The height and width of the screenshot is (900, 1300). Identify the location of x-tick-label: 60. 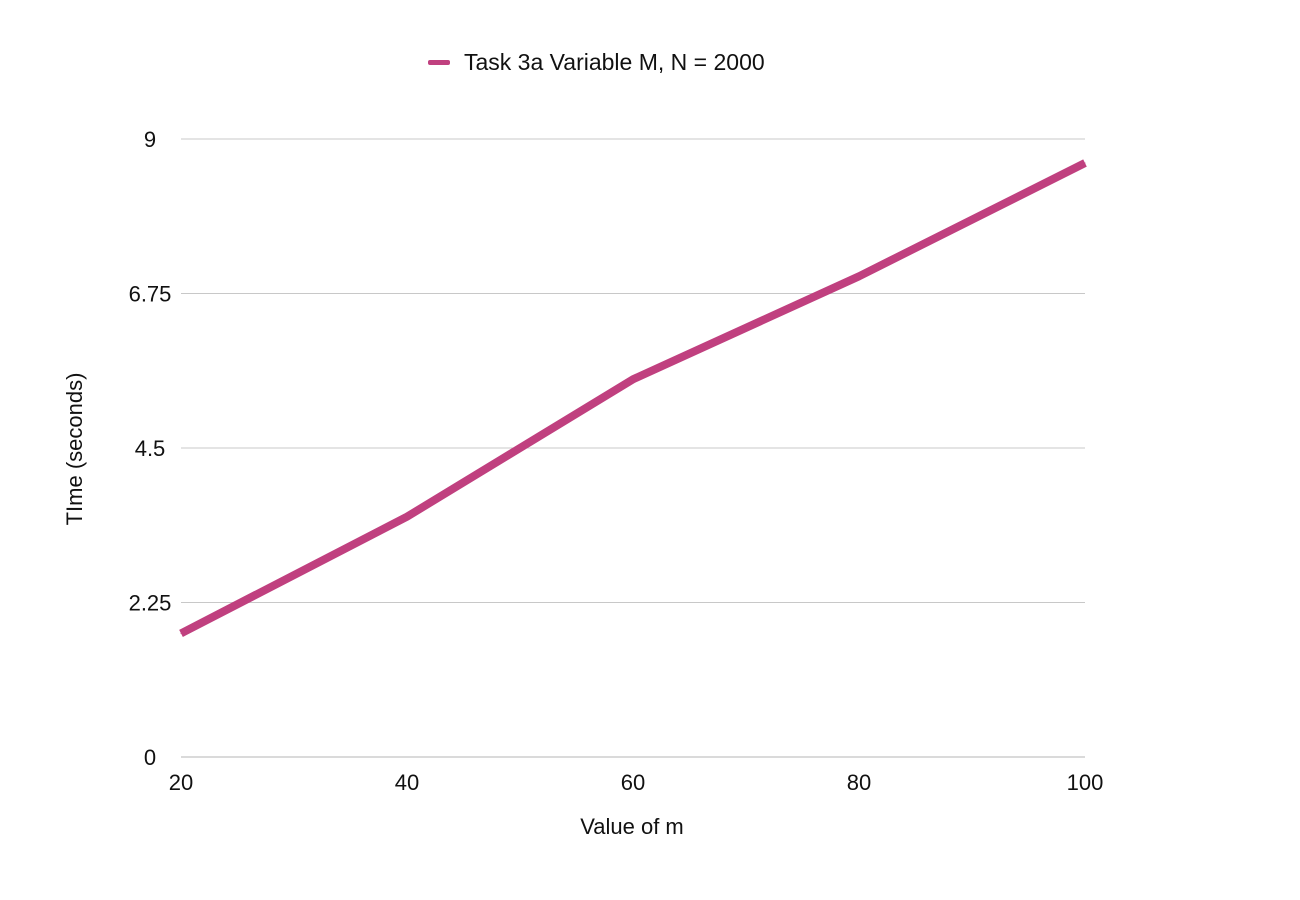
(633, 782).